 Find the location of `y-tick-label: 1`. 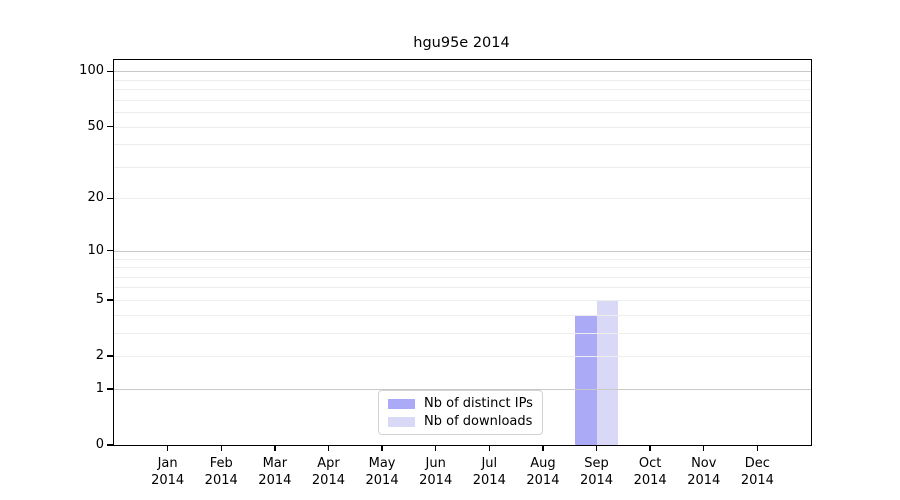

y-tick-label: 1 is located at coordinates (99, 388).